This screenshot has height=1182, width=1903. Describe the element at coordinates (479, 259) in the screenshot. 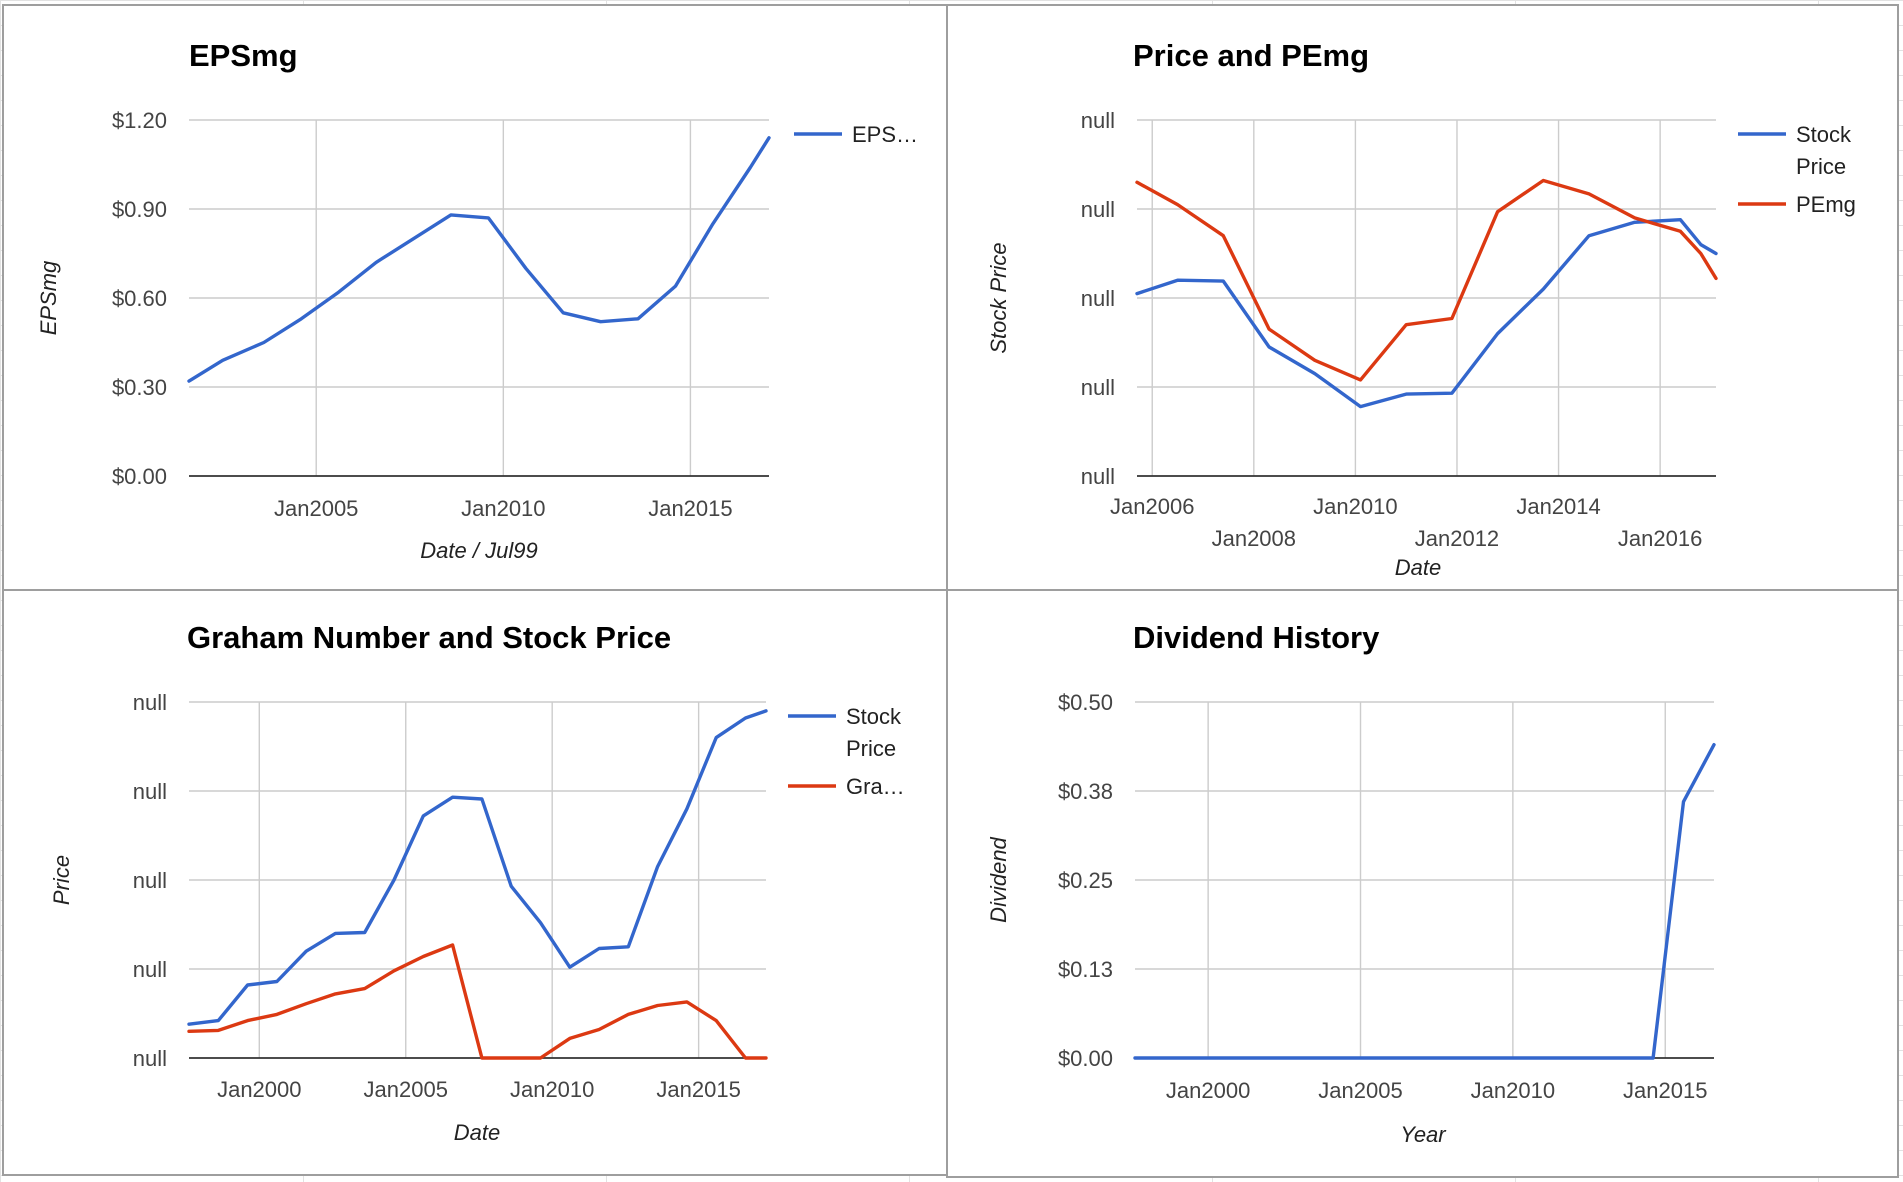

I see `series-line-eps` at that location.